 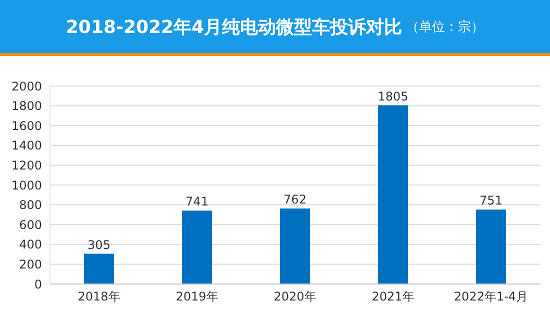 What do you see at coordinates (197, 297) in the screenshot?
I see `x-tick-label: 2019年` at bounding box center [197, 297].